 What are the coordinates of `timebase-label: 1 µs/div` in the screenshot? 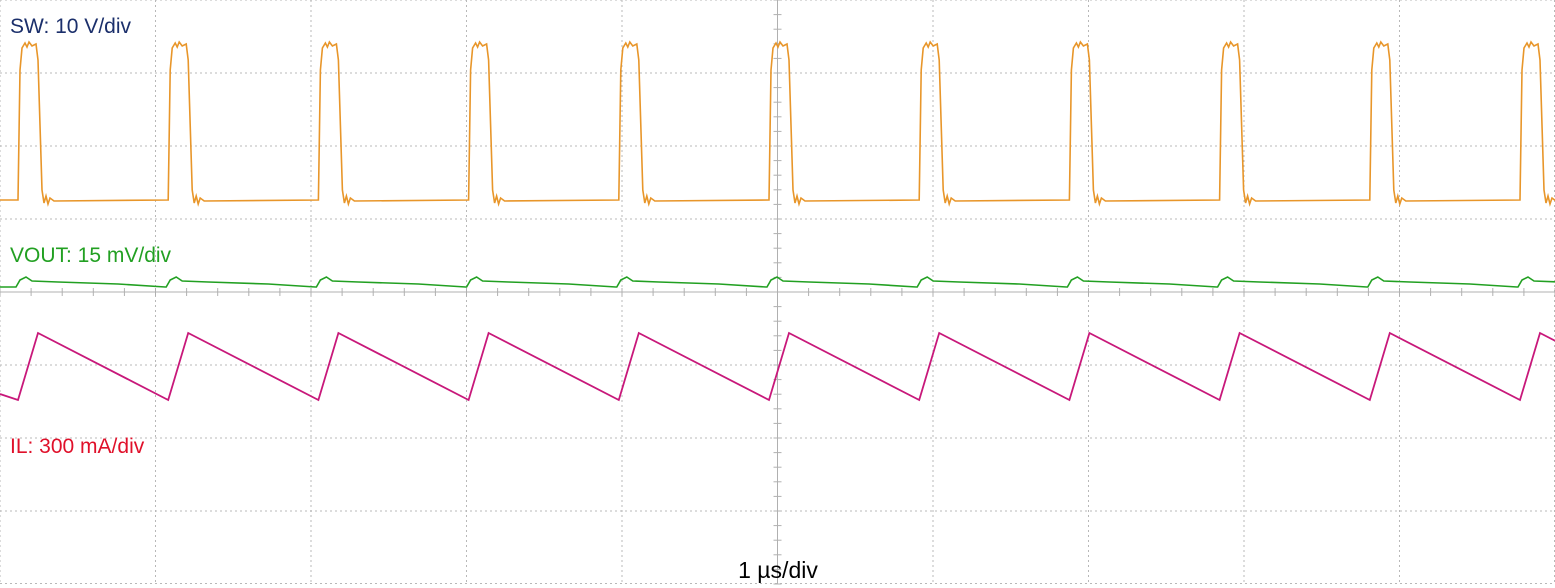 It's located at (778, 570).